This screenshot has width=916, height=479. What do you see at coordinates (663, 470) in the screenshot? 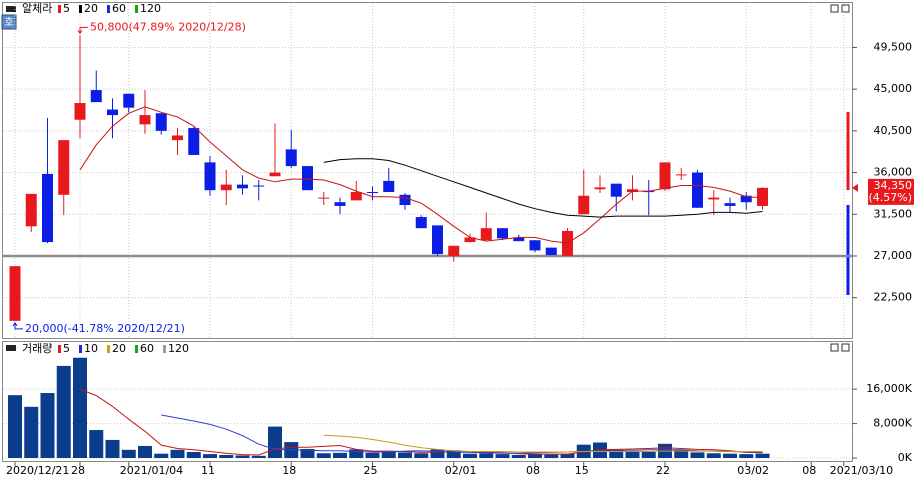
I see `x-tick-label: 22` at bounding box center [663, 470].